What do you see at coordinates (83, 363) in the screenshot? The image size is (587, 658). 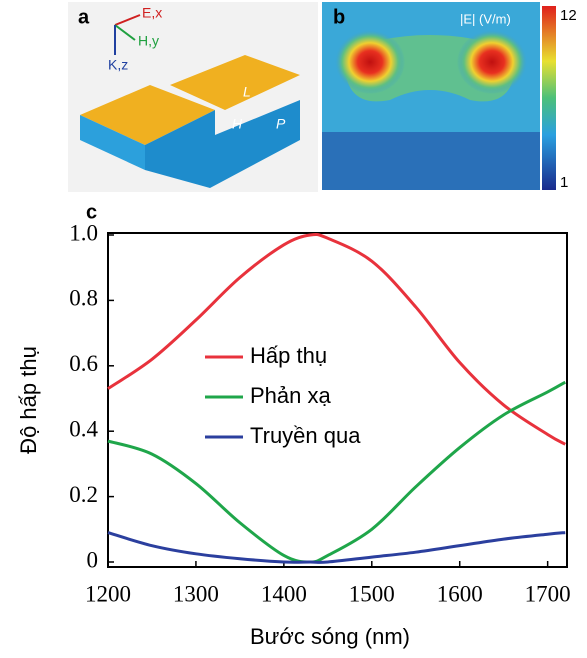 I see `y-tick-label: 0.6` at bounding box center [83, 363].